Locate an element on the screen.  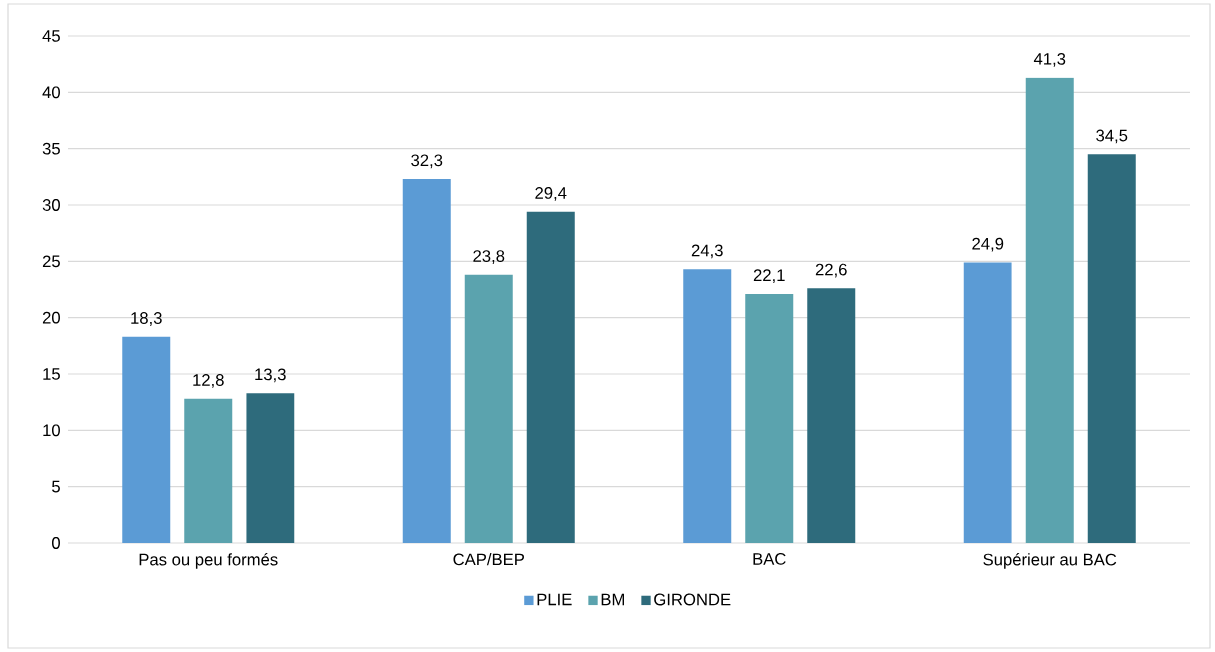
y-tick-label: 45 is located at coordinates (51, 36).